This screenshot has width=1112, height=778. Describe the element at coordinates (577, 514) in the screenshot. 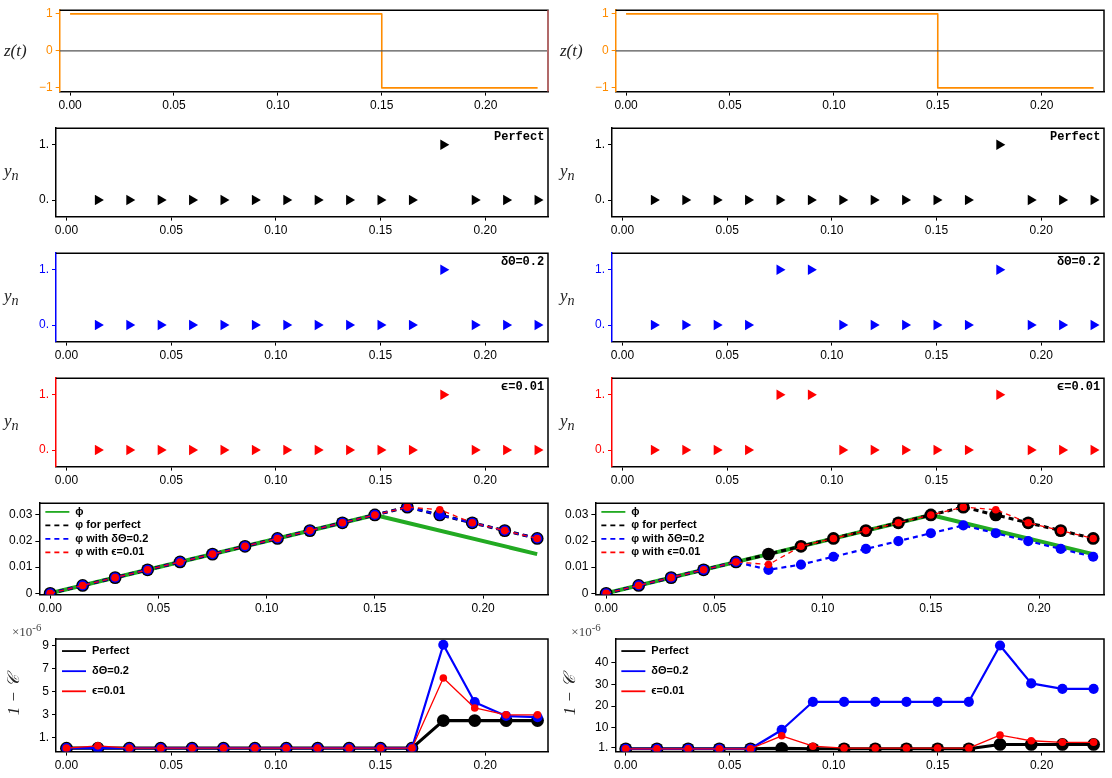

I see `y-tick-label: 0.03` at that location.